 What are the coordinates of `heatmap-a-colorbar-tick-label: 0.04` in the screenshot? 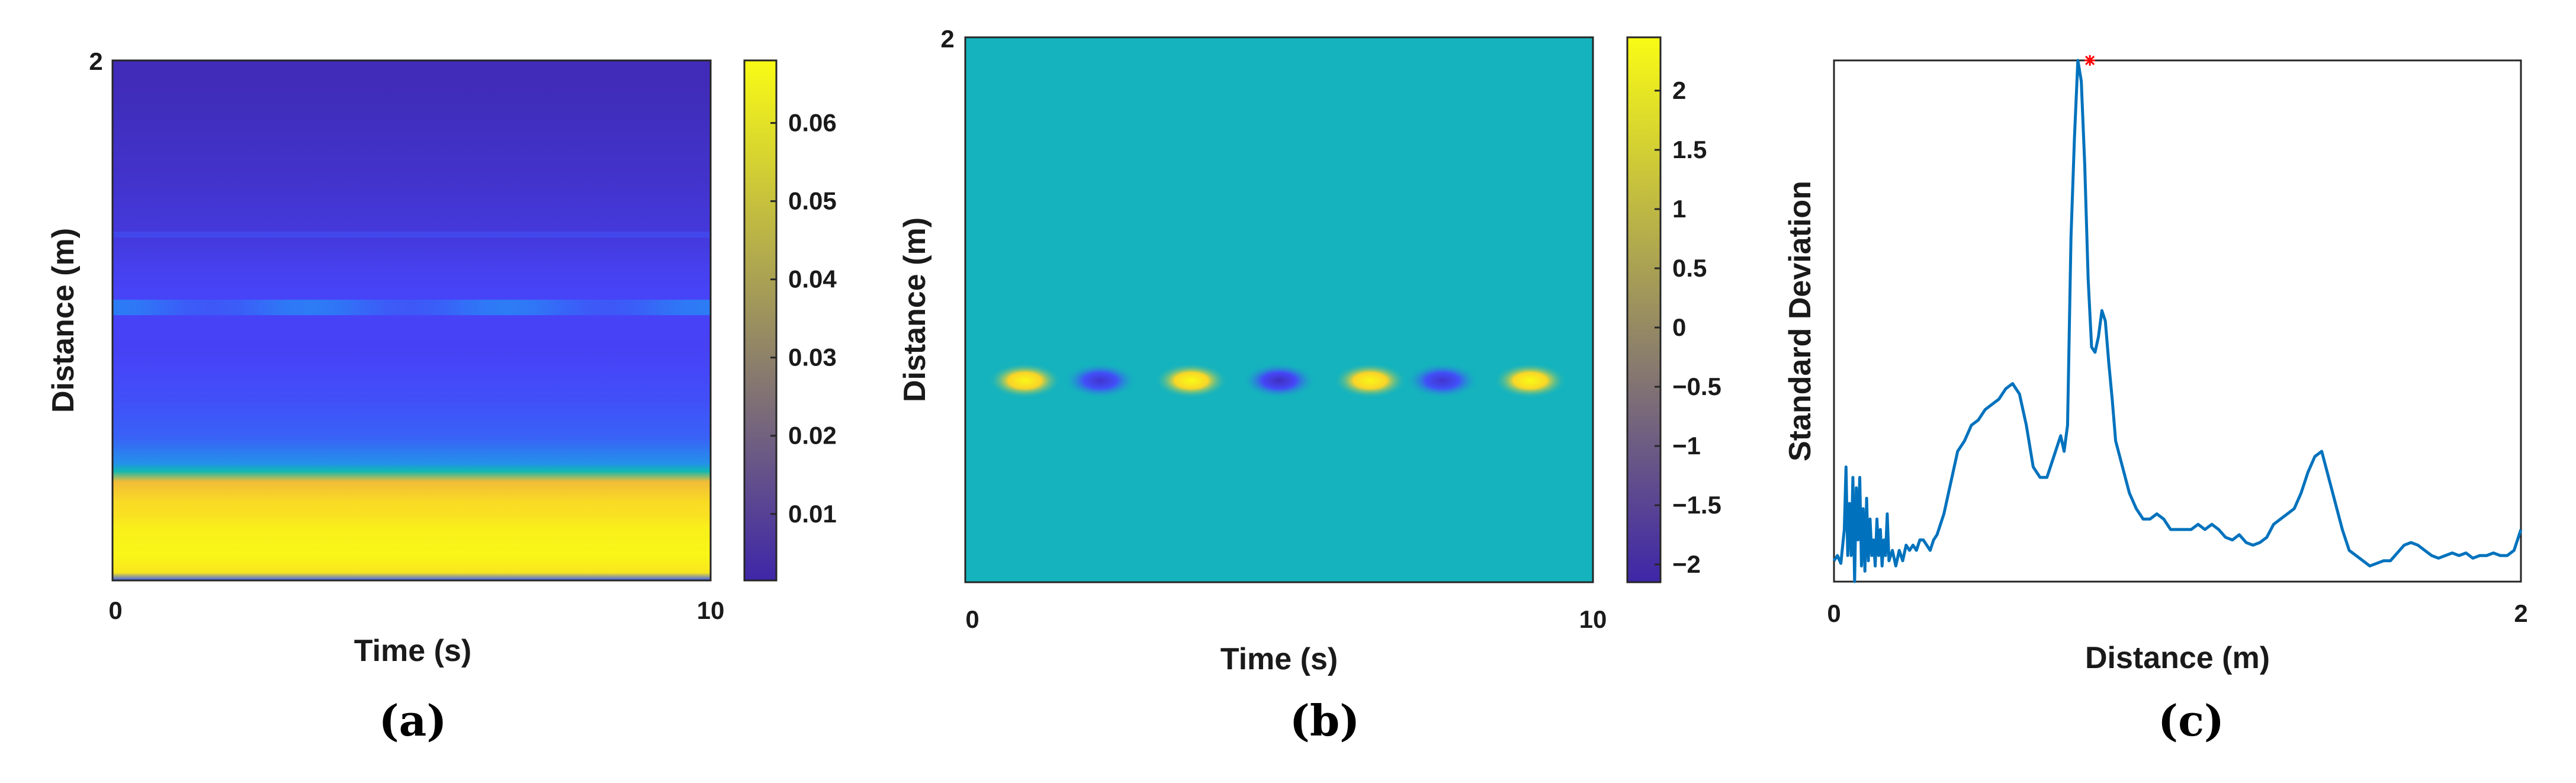 It's located at (812, 279).